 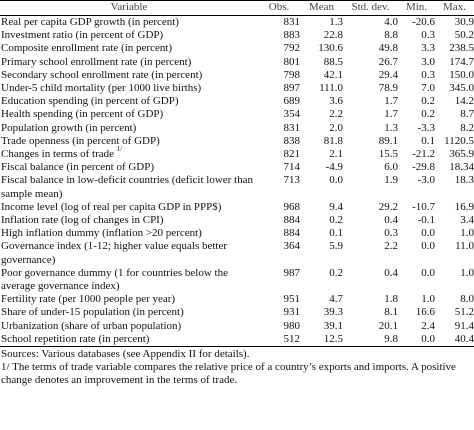 I want to click on table-header: Variable Obs. Mean Std. dev. Min. Max., so click(x=237, y=8).